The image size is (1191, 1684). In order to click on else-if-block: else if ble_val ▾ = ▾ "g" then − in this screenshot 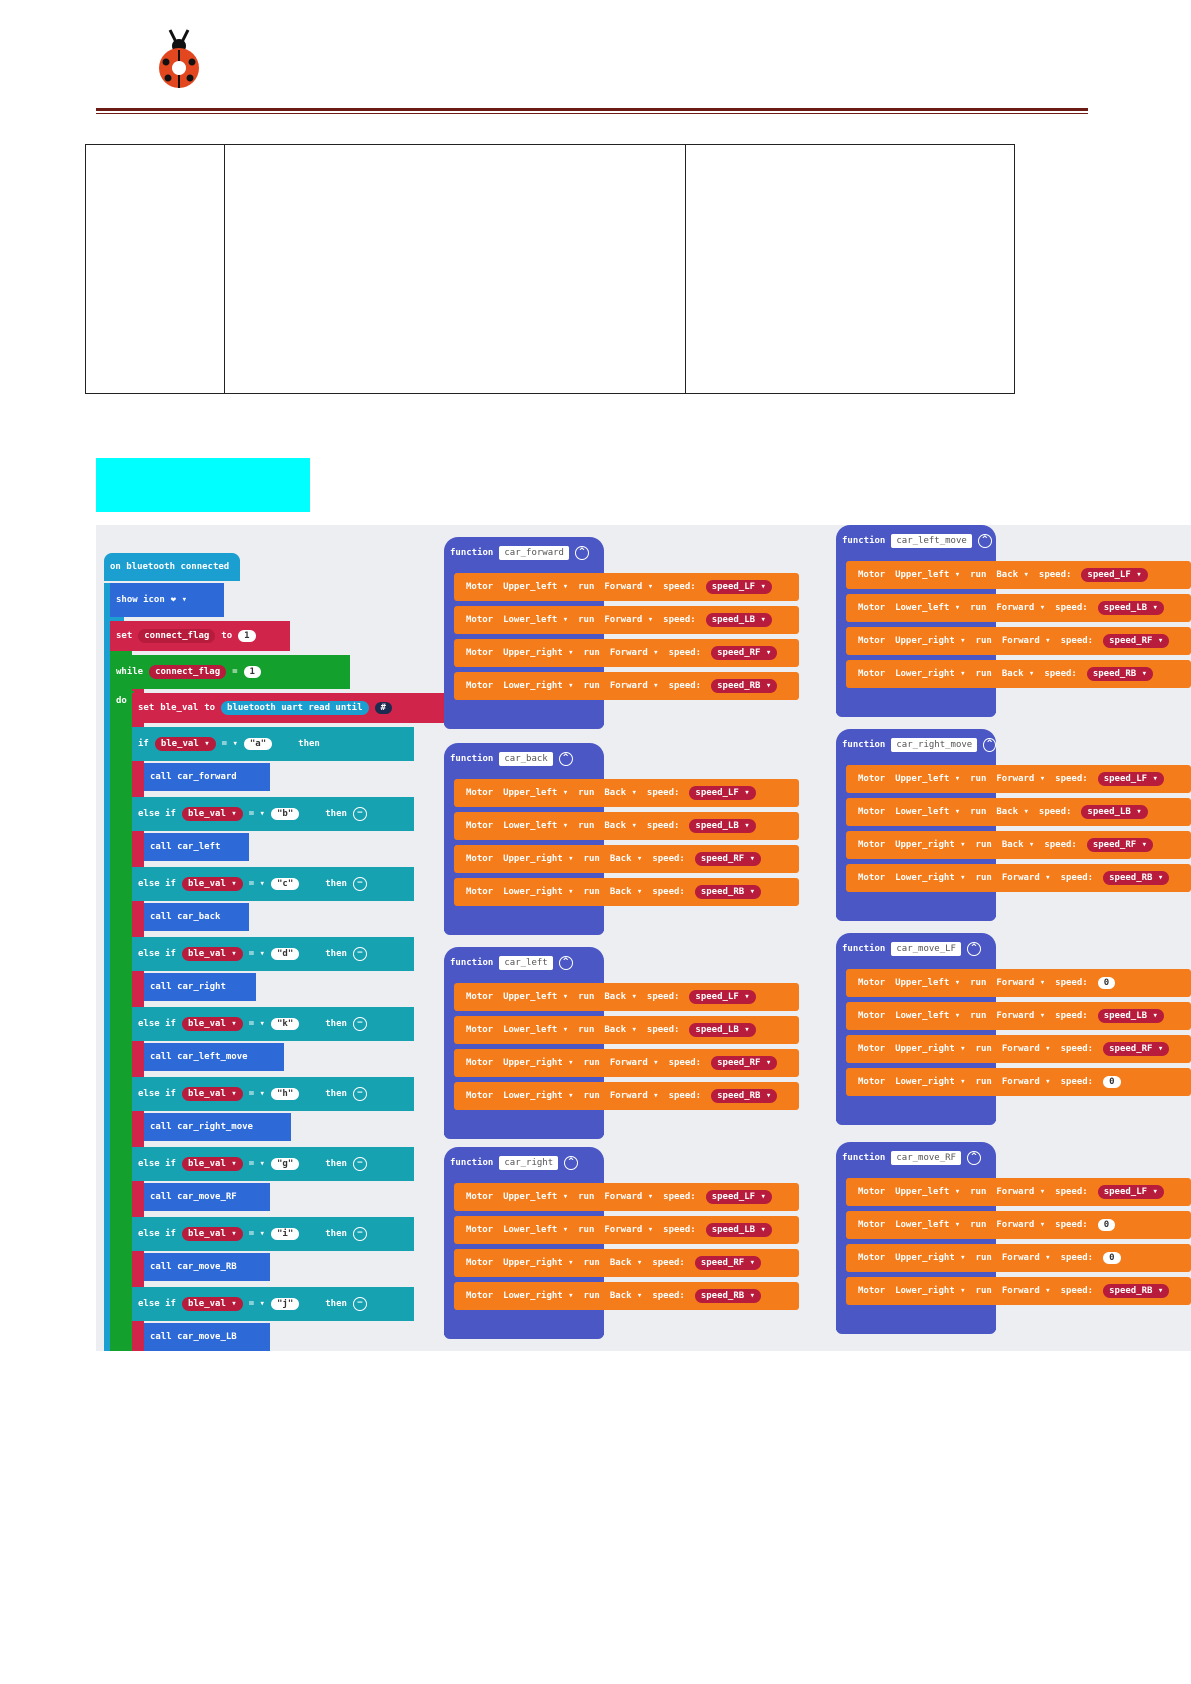, I will do `click(273, 1164)`.